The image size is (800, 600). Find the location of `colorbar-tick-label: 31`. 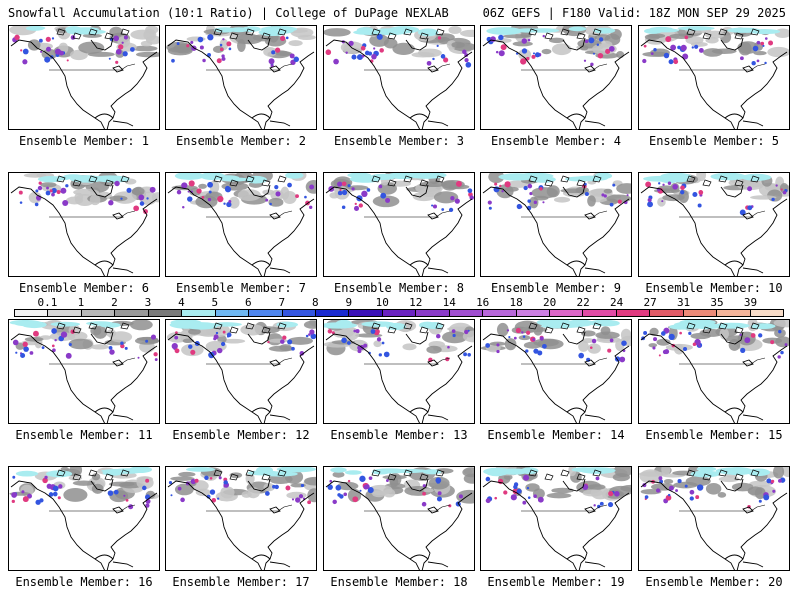

colorbar-tick-label: 31 is located at coordinates (683, 302).